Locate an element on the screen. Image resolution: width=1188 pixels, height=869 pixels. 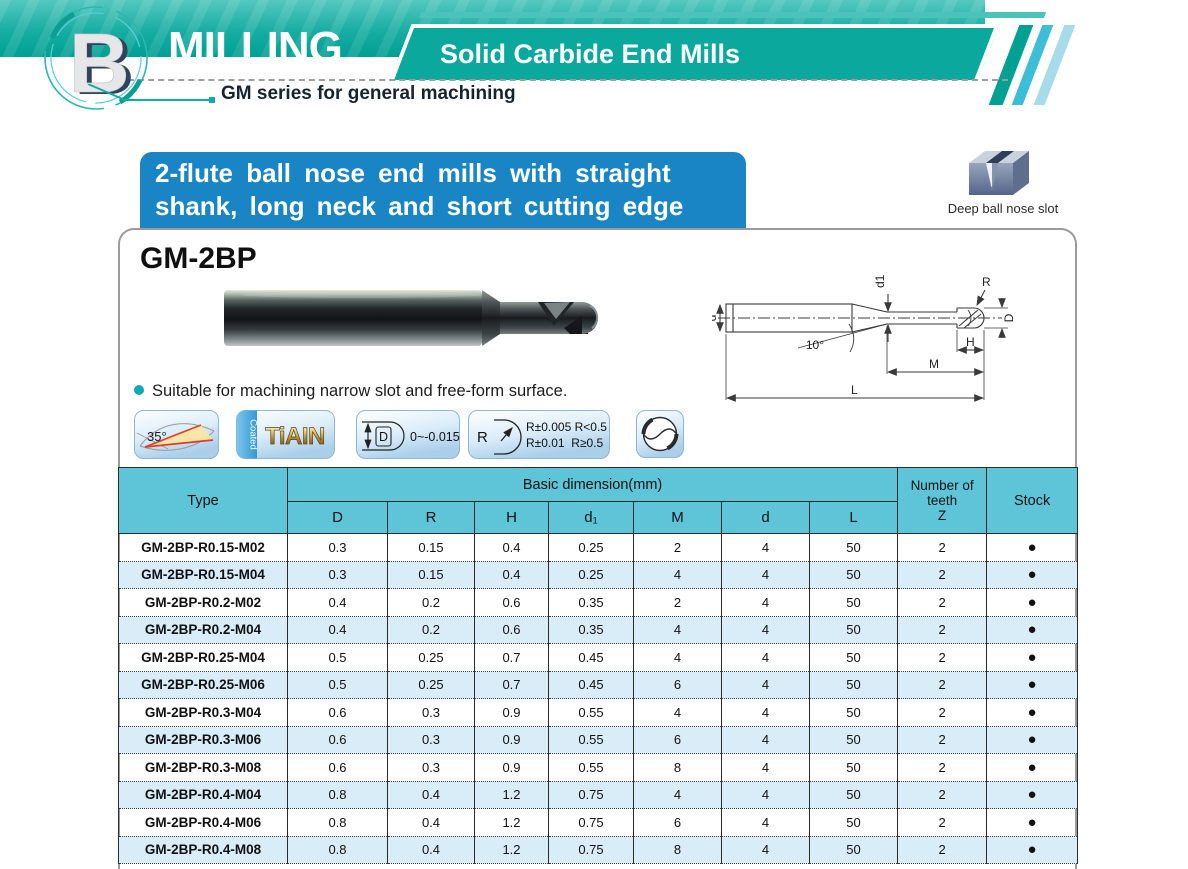
coating-badge: Coated TiAIN is located at coordinates (285, 434).